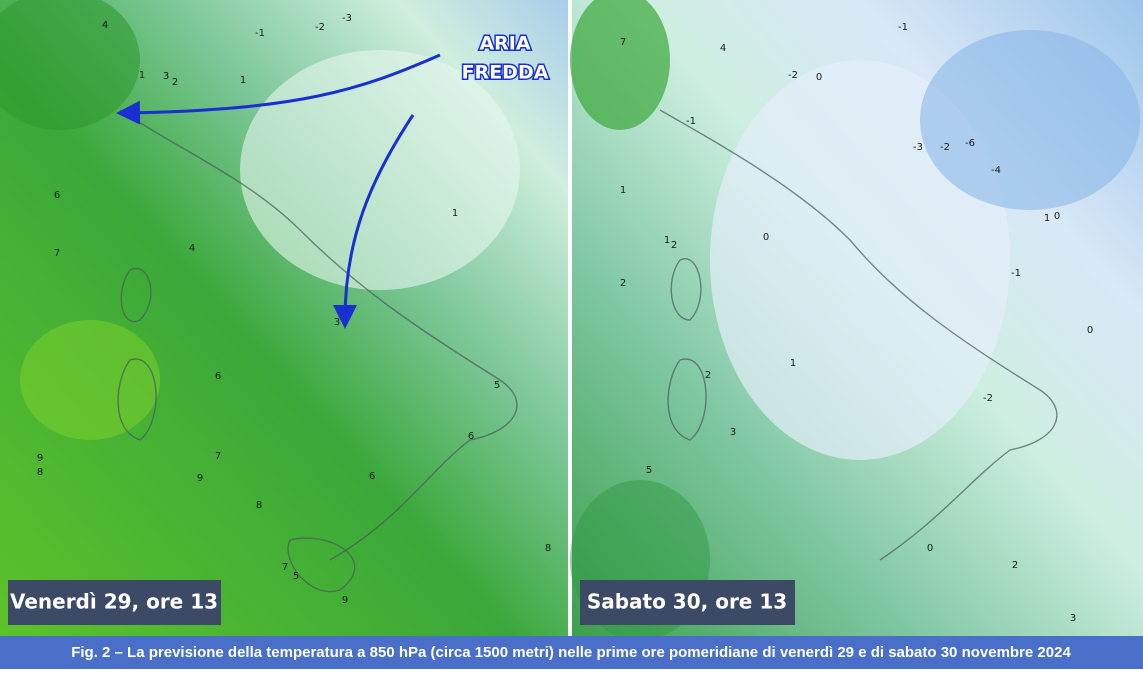 The width and height of the screenshot is (1143, 673). Describe the element at coordinates (505, 73) in the screenshot. I see `annotation-line: FREDDA` at that location.